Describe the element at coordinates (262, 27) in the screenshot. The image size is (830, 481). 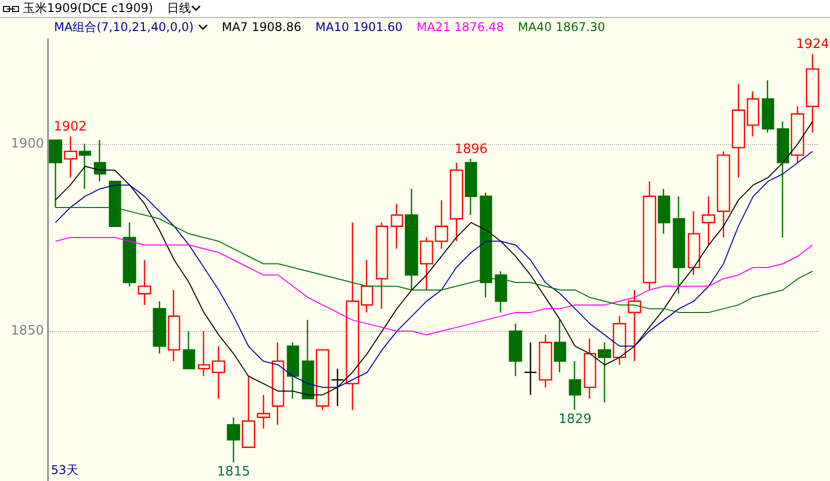
I see `legend-label: MA7 1908.86` at that location.